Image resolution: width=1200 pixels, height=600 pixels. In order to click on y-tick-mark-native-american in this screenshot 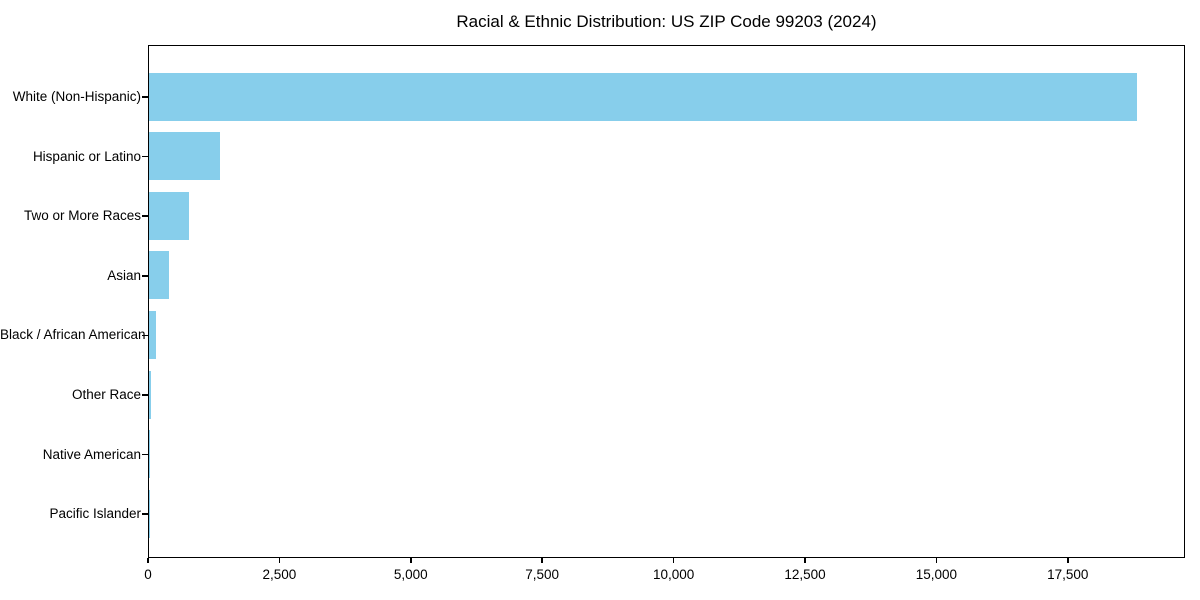, I will do `click(145, 454)`.